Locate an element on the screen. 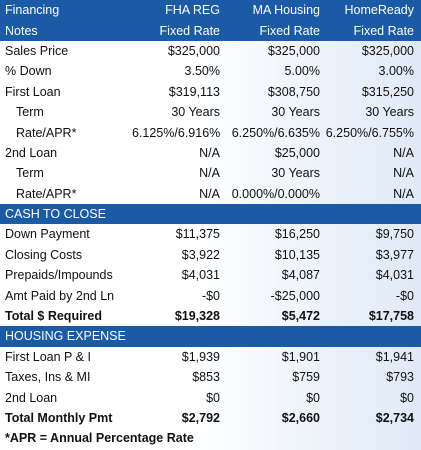 The width and height of the screenshot is (421, 450). value-cell: $1,941 is located at coordinates (394, 356).